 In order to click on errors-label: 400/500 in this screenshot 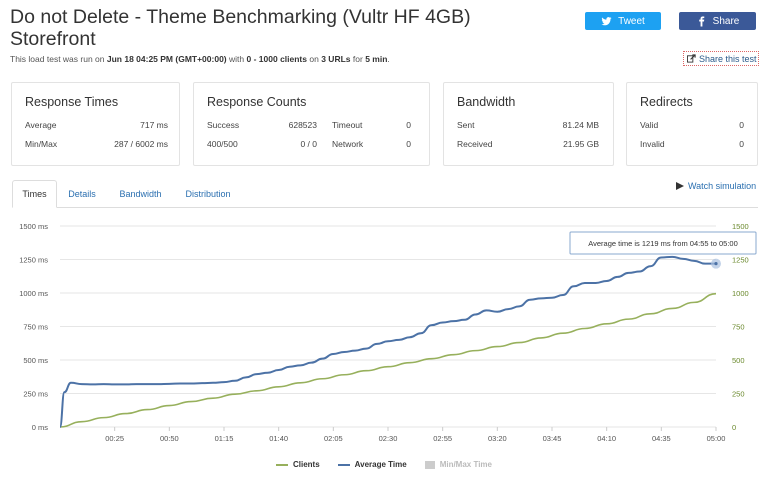, I will do `click(222, 144)`.